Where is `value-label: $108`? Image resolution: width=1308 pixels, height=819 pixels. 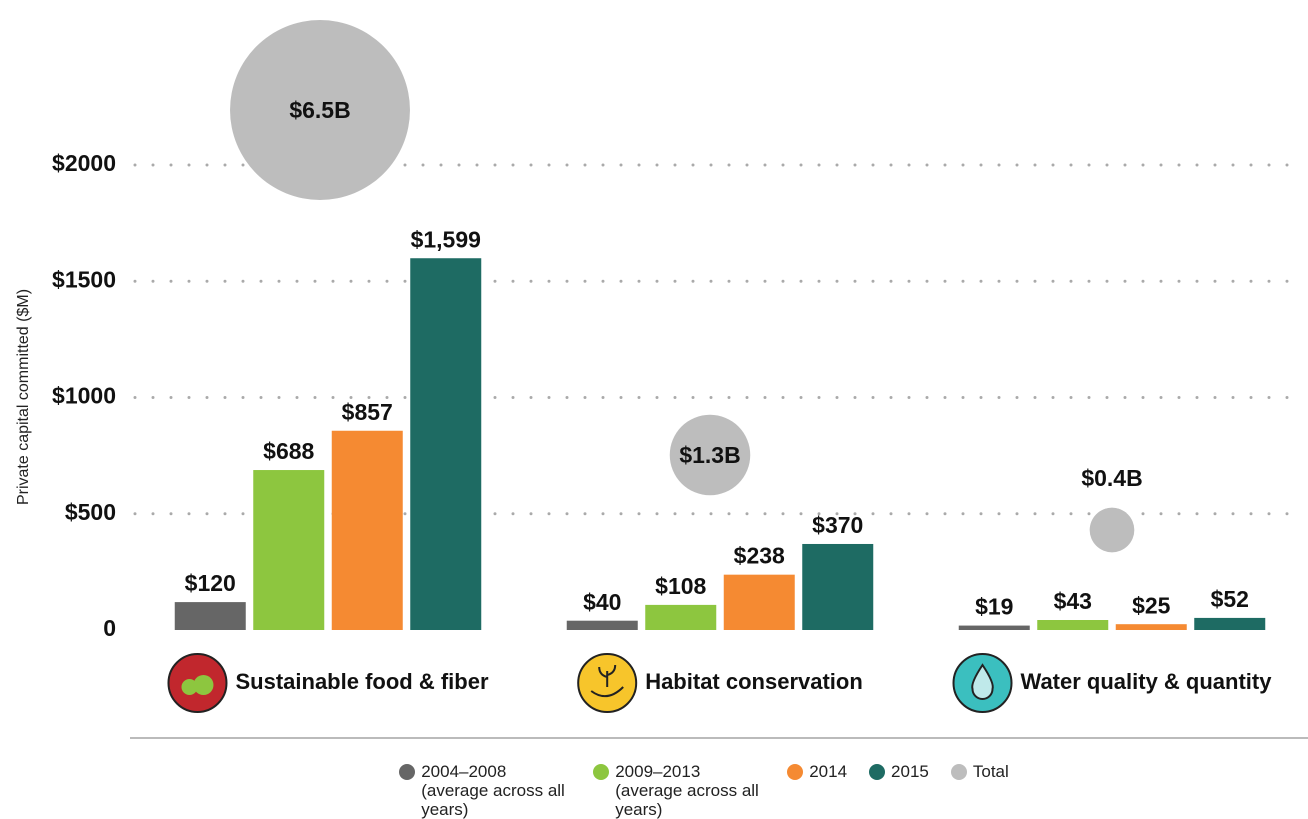
value-label: $108 is located at coordinates (680, 586).